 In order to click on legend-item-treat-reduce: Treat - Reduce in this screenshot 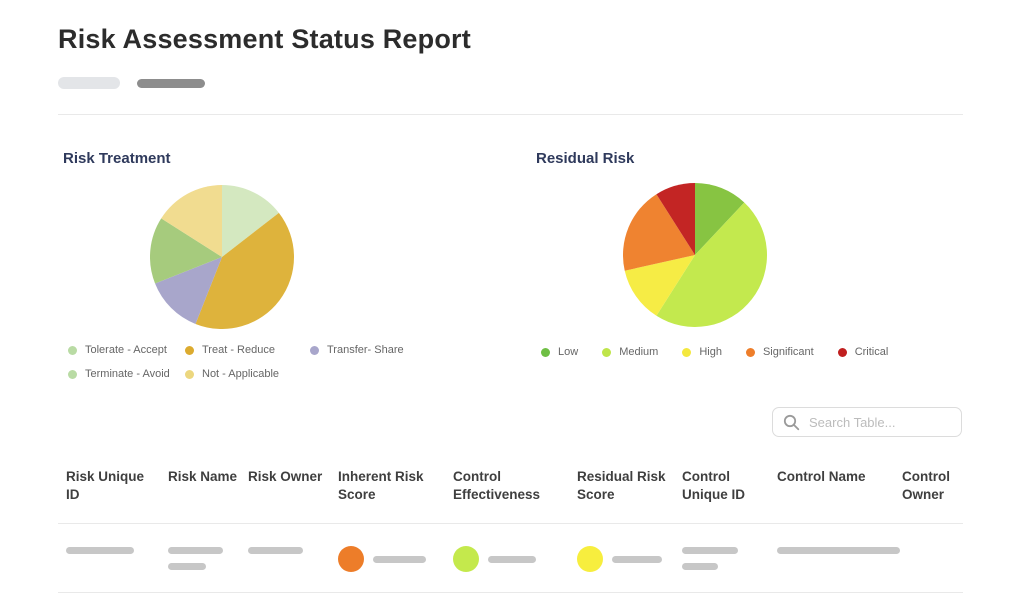, I will do `click(247, 350)`.